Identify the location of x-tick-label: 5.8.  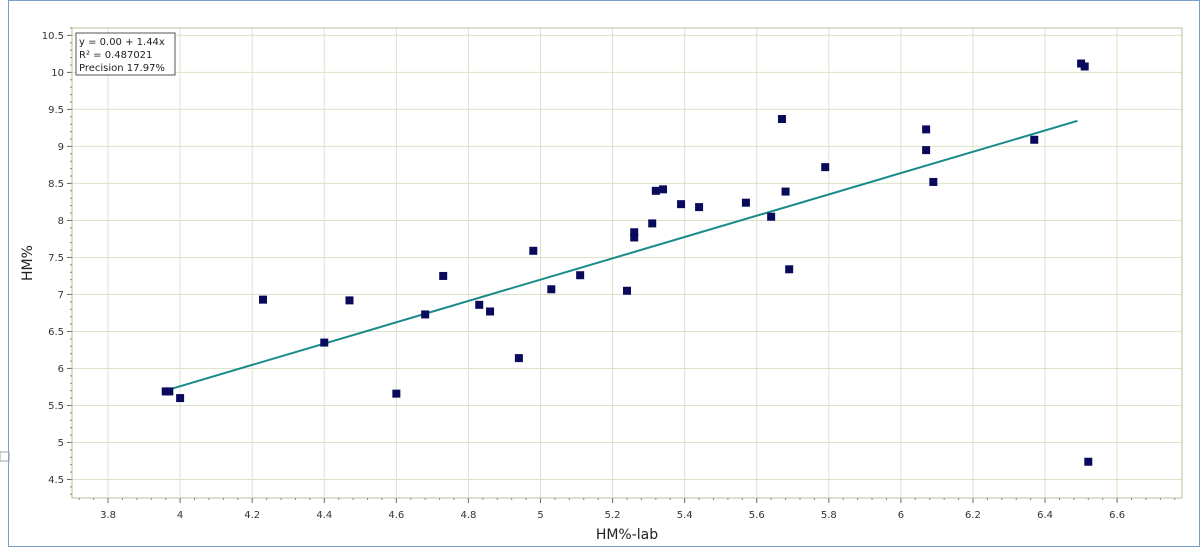
(829, 515).